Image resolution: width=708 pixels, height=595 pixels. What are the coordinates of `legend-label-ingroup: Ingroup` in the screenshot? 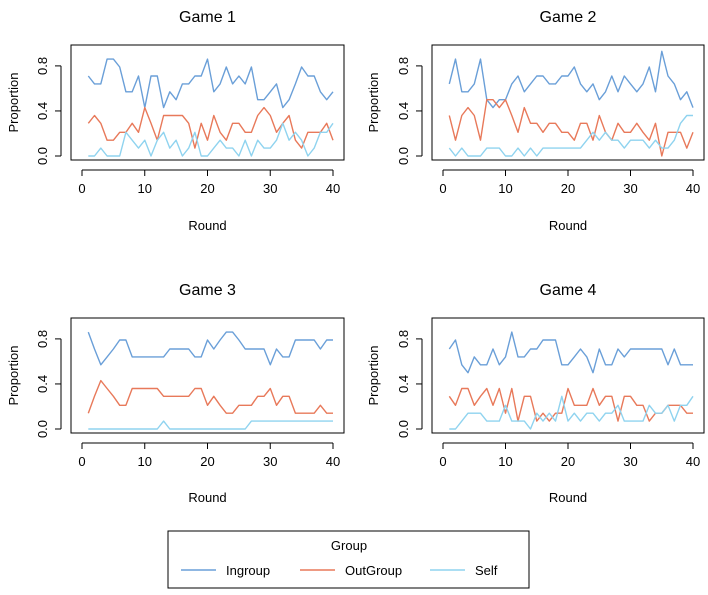 It's located at (248, 570).